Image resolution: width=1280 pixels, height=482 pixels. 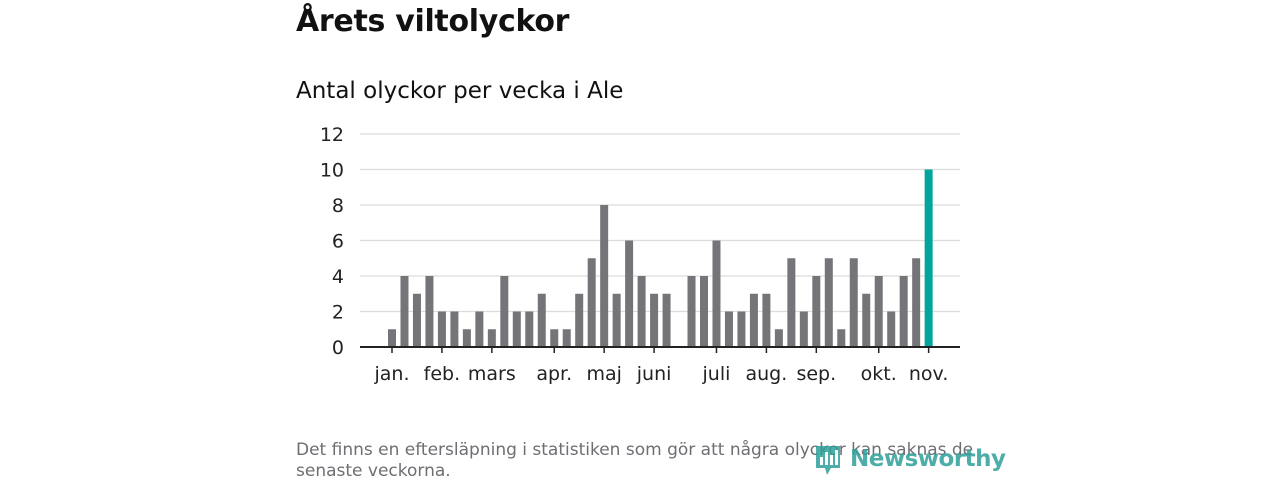 I want to click on newsworthy-logo-text: Newsworthy, so click(x=928, y=459).